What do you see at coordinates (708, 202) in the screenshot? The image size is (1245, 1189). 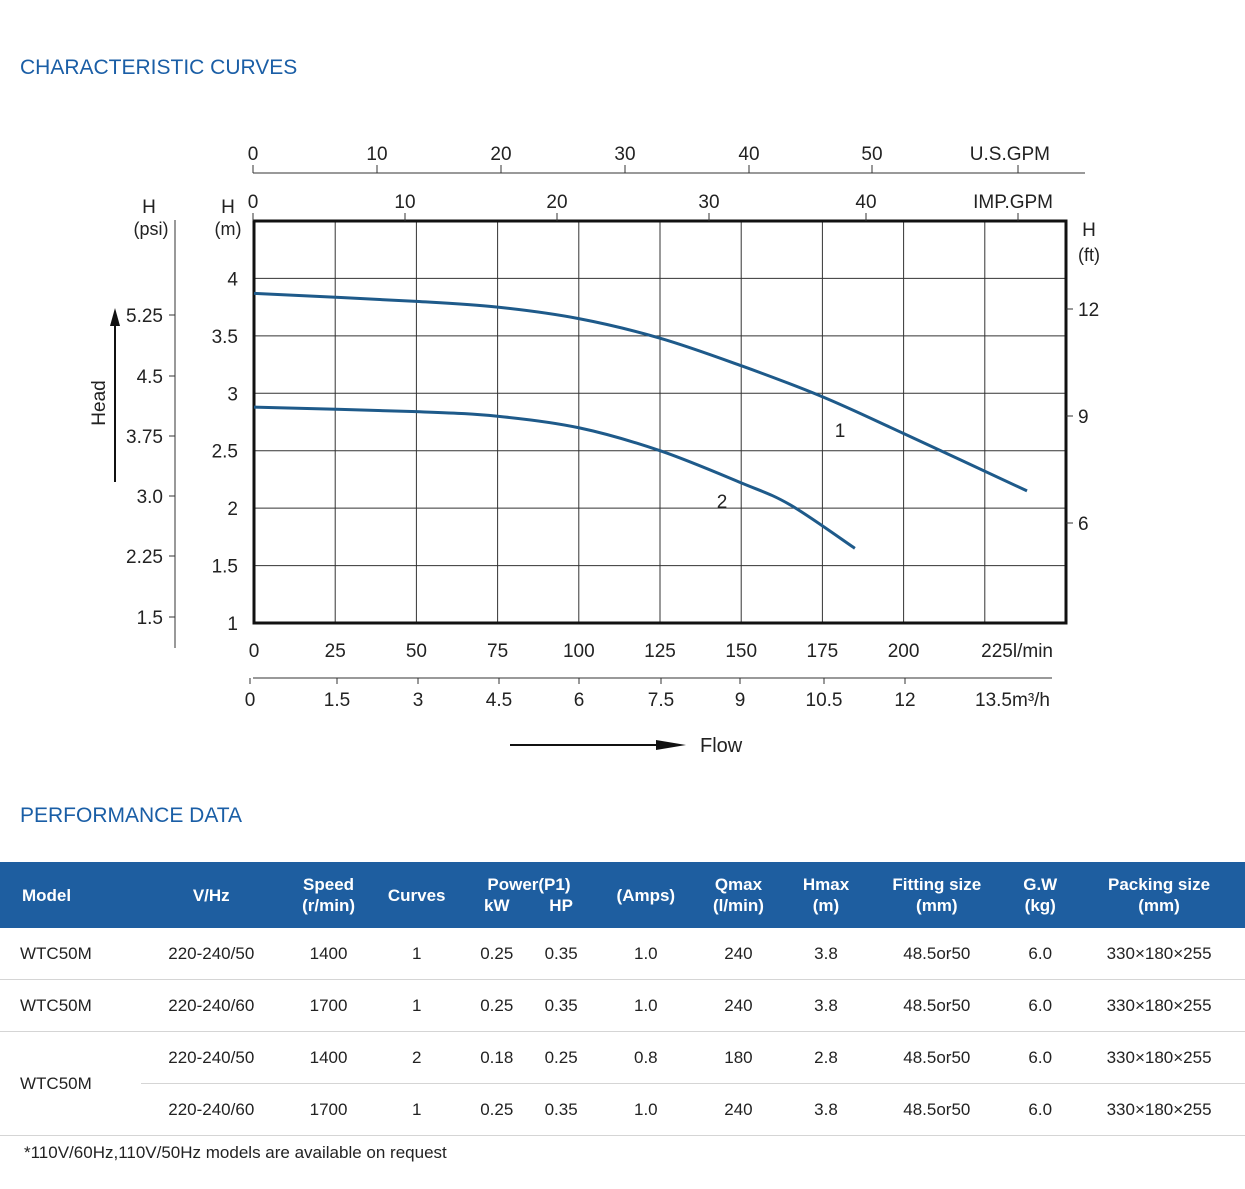 I see `x-tick-label-impgpm: 30` at bounding box center [708, 202].